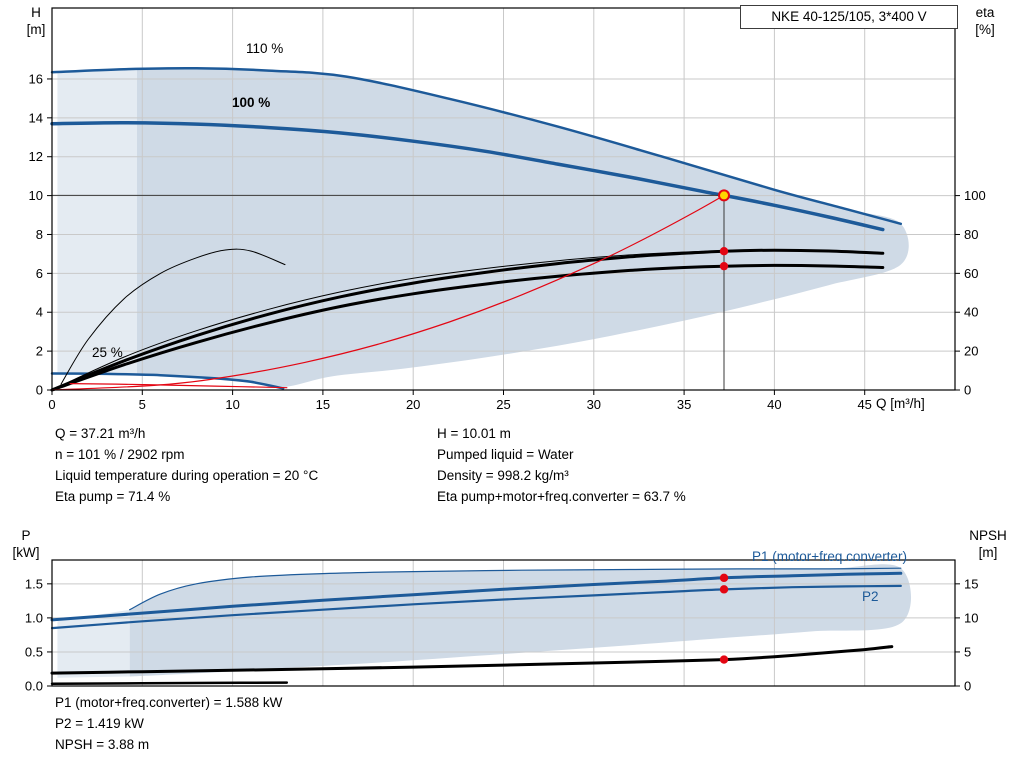 The image size is (1024, 781). I want to click on y-left-tick-label: 14, so click(36, 117).